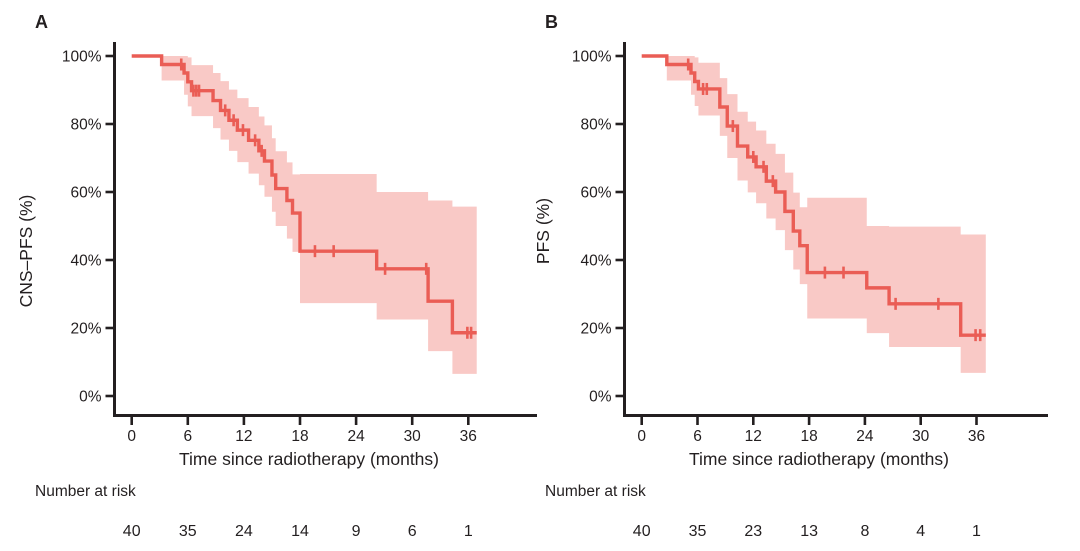  Describe the element at coordinates (356, 436) in the screenshot. I see `panel-a-x-tick-label: 24` at that location.